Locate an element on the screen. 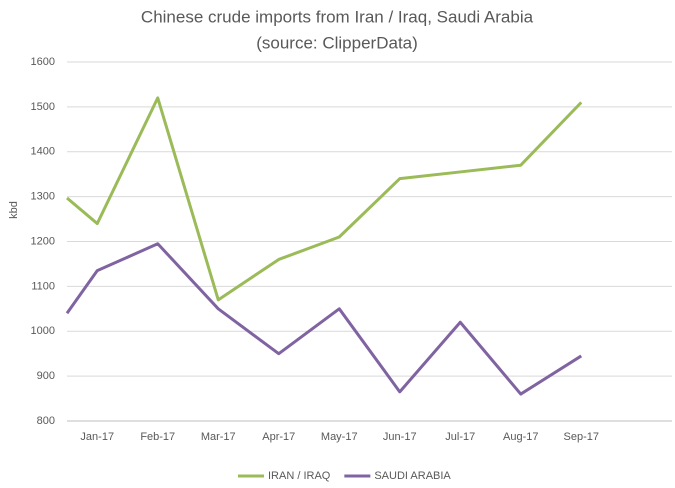 The height and width of the screenshot is (488, 675). y-tick-label: 1600 is located at coordinates (43, 62).